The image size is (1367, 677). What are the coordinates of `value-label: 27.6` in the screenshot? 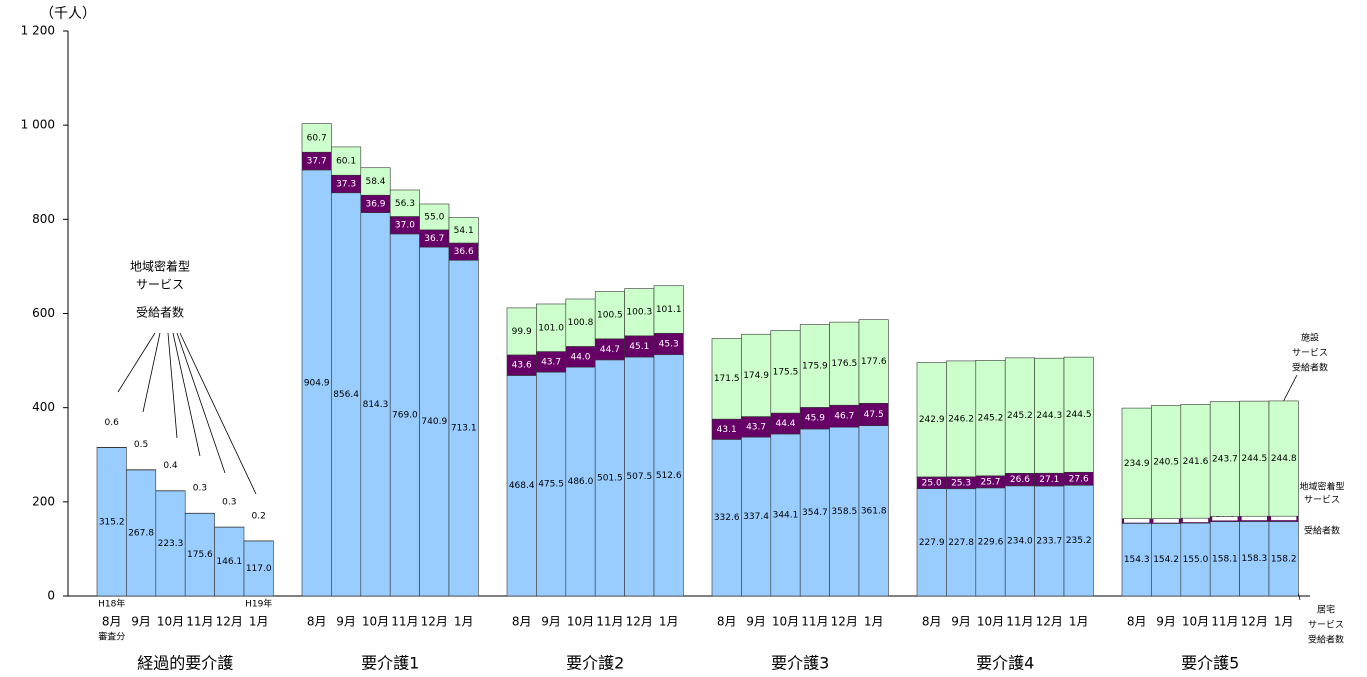 It's located at (1079, 479).